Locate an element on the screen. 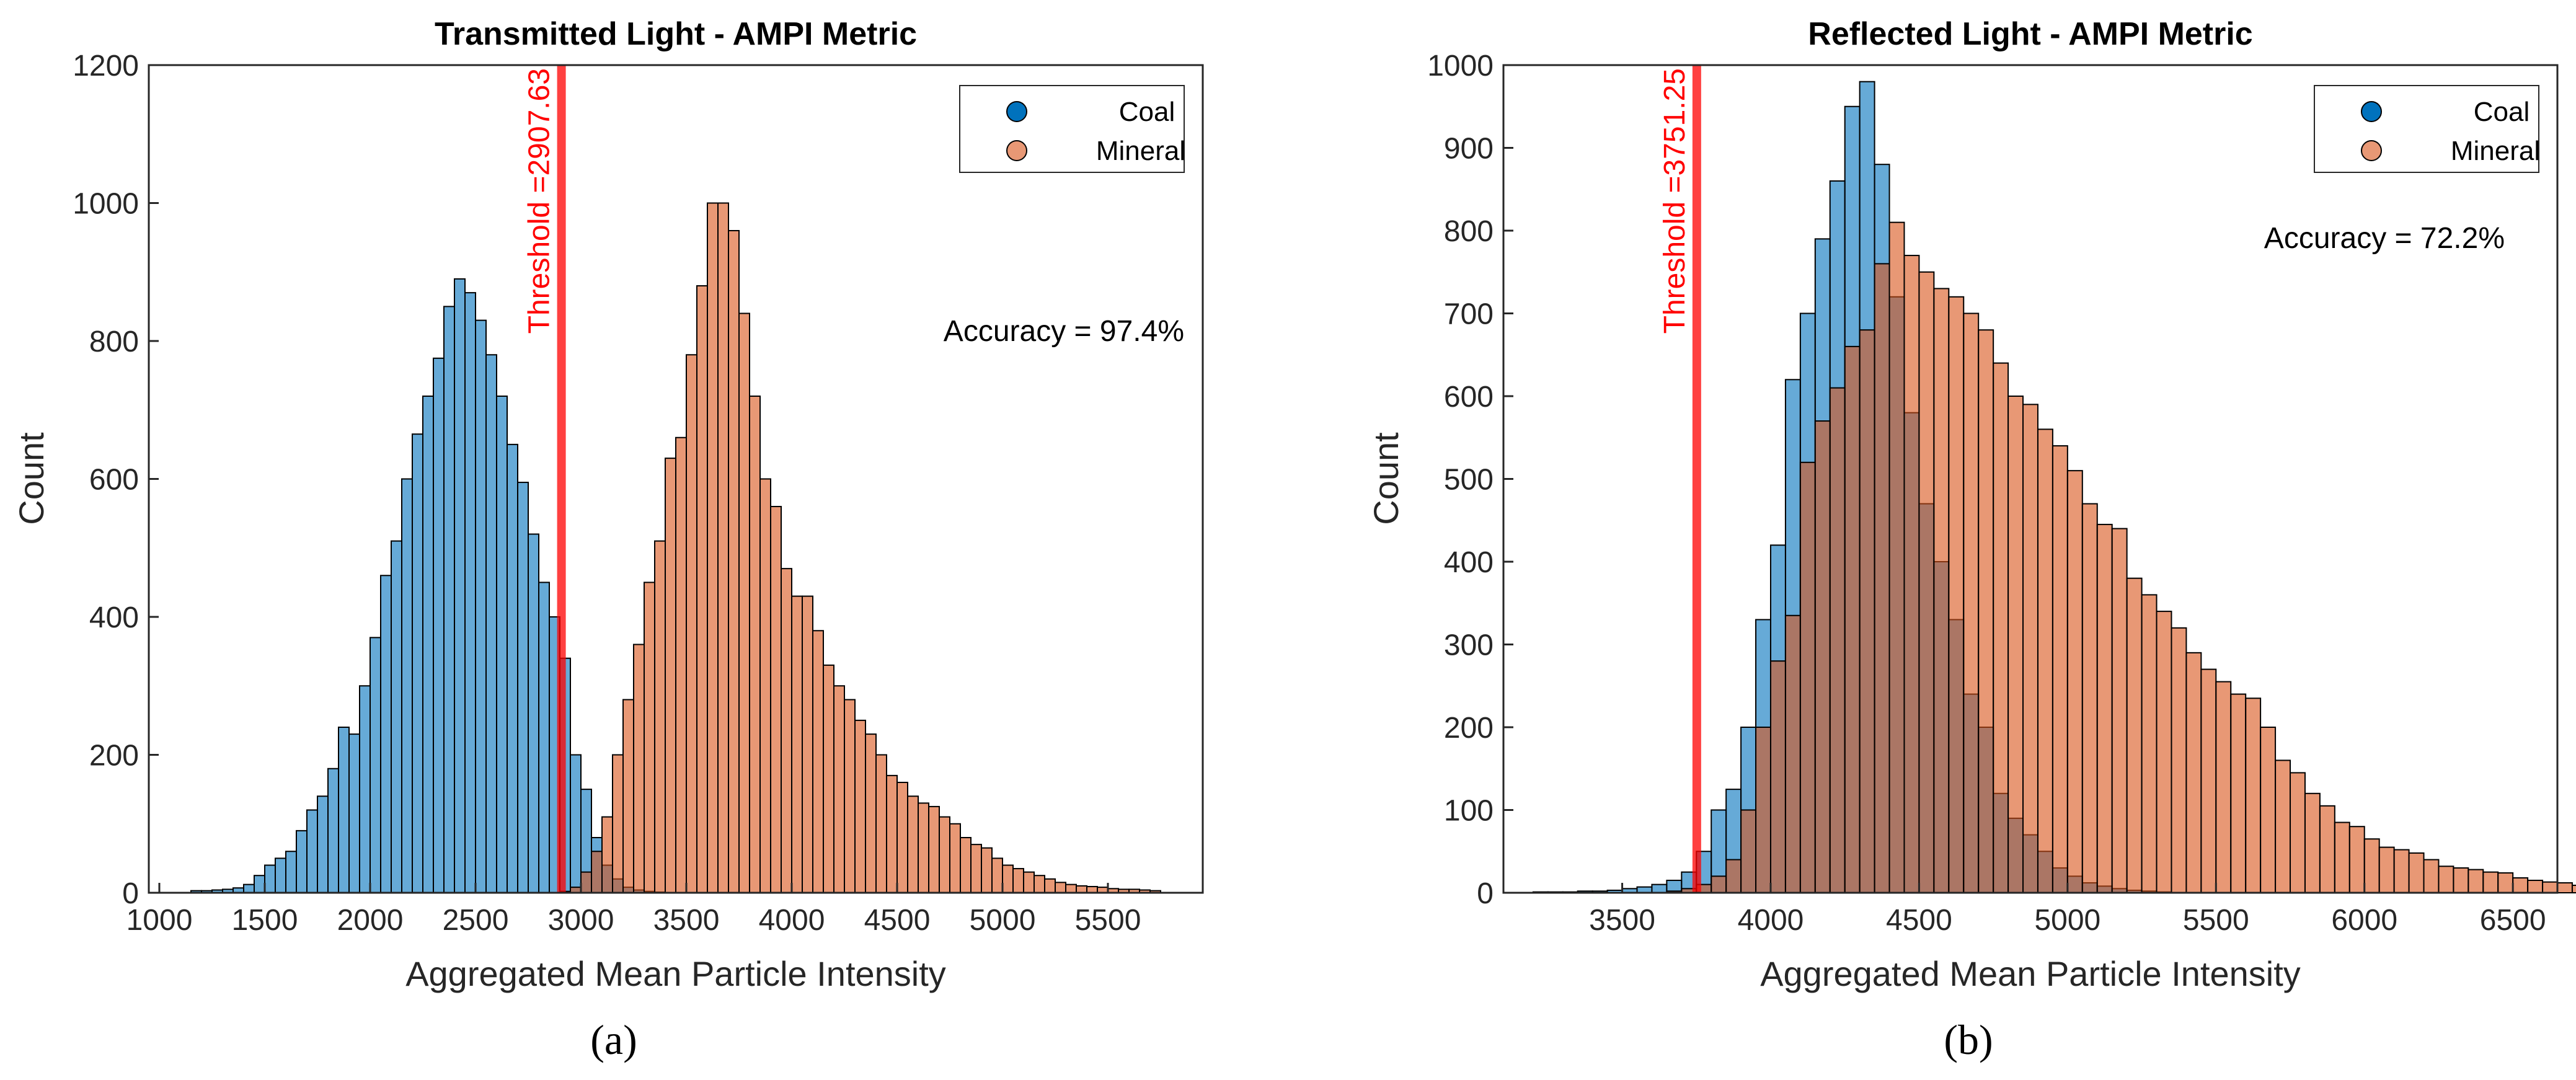 This screenshot has width=2576, height=1080. x-tick-label: 4500 is located at coordinates (897, 920).